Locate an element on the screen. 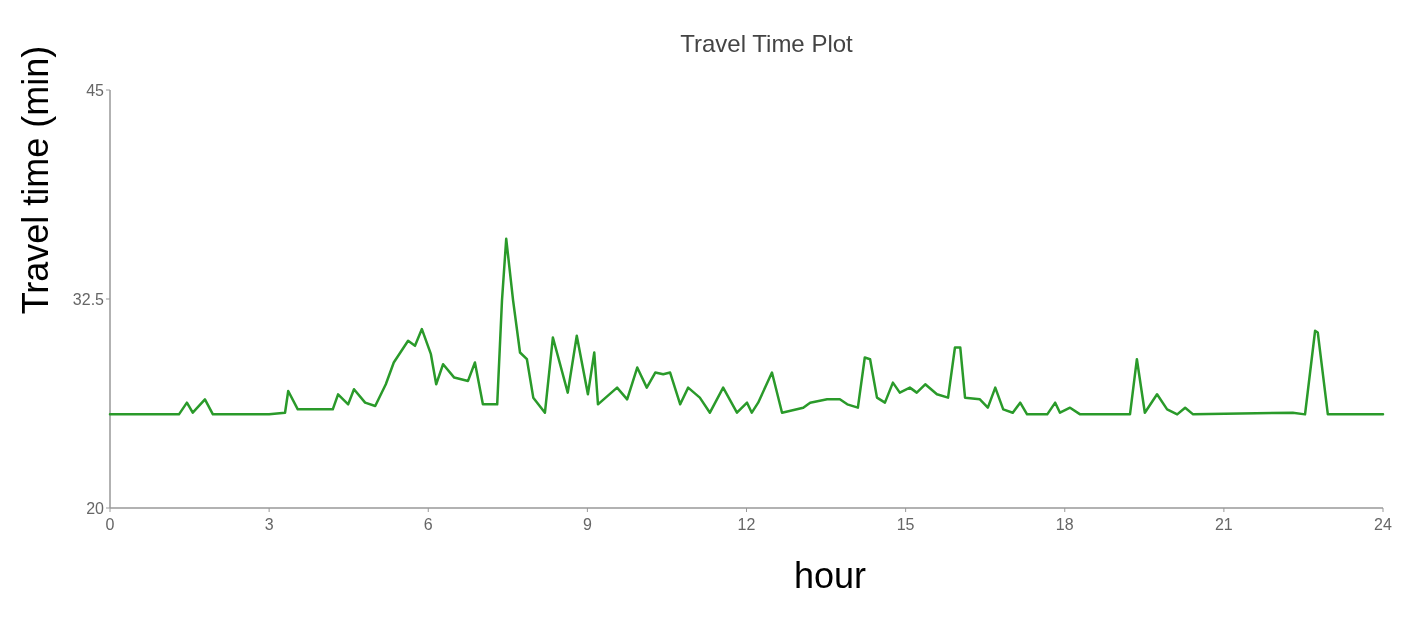 The height and width of the screenshot is (621, 1403). x-tick-label: 21 is located at coordinates (1223, 524).